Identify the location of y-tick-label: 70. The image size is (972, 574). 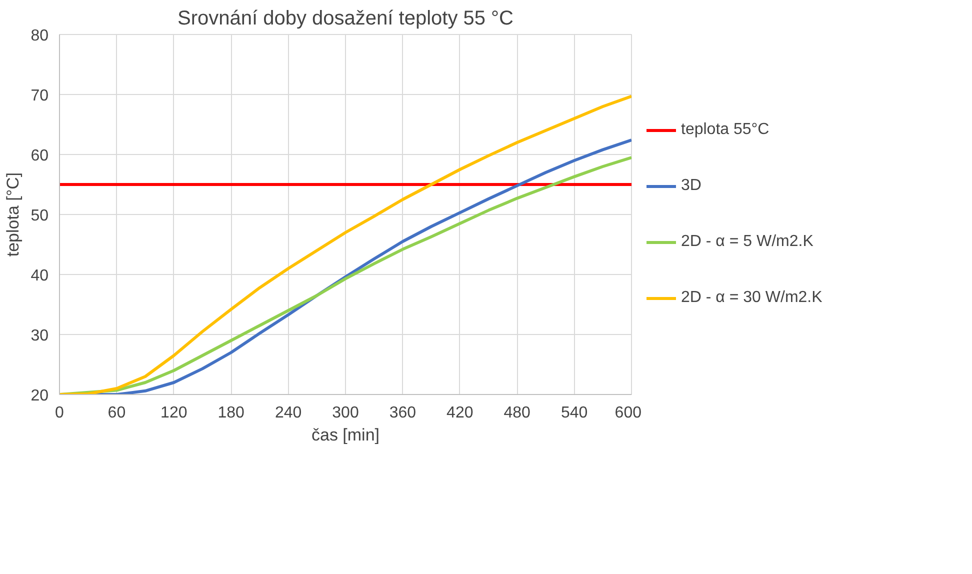
(39, 96).